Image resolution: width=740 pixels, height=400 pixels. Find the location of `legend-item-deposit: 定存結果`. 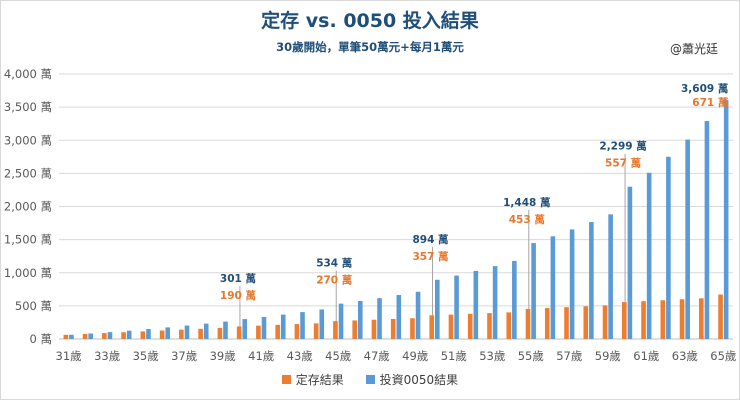

legend-item-deposit: 定存結果 is located at coordinates (312, 379).